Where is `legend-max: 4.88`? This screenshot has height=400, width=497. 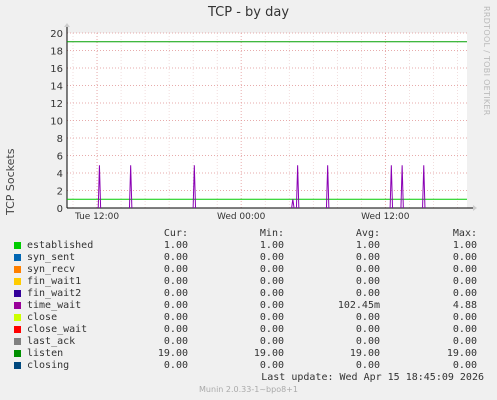 legend-max: 4.88 is located at coordinates (464, 305).